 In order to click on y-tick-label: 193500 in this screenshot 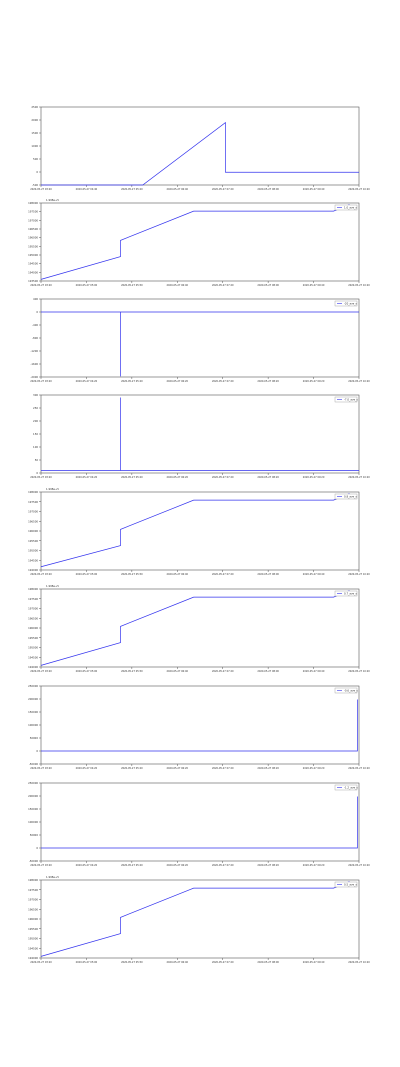, I will do `click(33, 281)`.